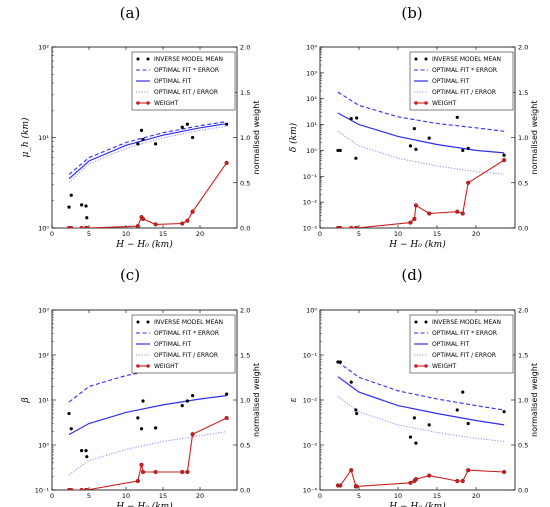 This screenshot has width=550, height=507. What do you see at coordinates (310, 491) in the screenshot?
I see `y-tick-label: 10⁻⁴` at bounding box center [310, 491].